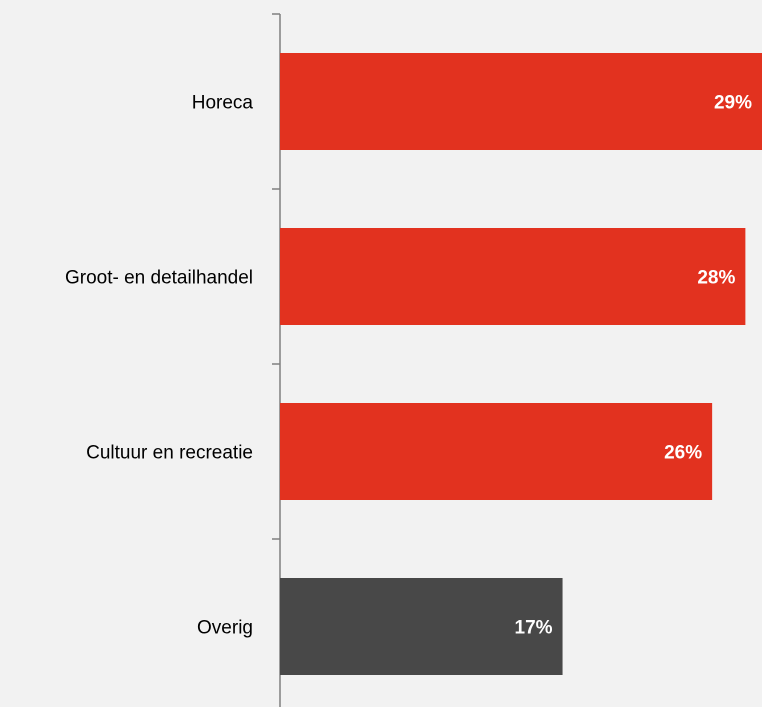 The width and height of the screenshot is (762, 707). What do you see at coordinates (733, 103) in the screenshot?
I see `data-label: 29%` at bounding box center [733, 103].